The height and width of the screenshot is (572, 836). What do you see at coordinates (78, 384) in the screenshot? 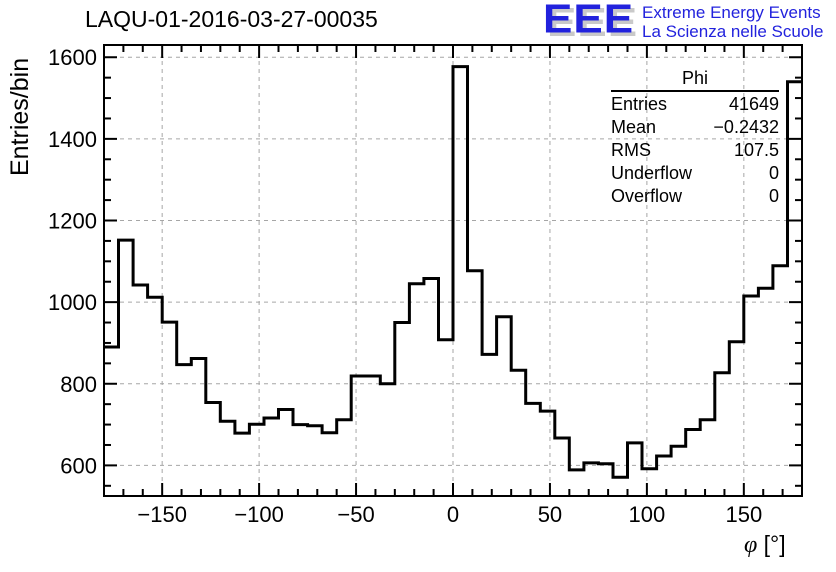
I see `y-tick-label: 800` at bounding box center [78, 384].